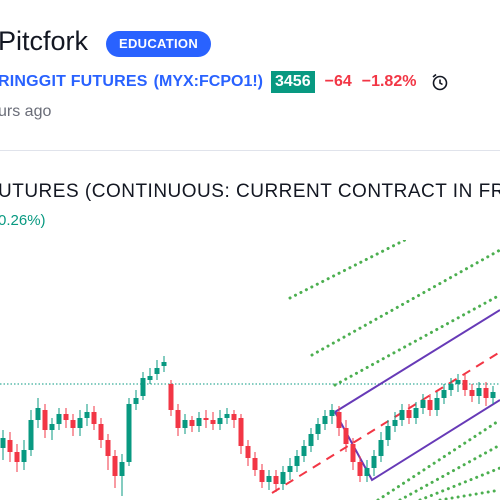  What do you see at coordinates (44, 41) in the screenshot?
I see `idea-title: Pitcfork` at bounding box center [44, 41].